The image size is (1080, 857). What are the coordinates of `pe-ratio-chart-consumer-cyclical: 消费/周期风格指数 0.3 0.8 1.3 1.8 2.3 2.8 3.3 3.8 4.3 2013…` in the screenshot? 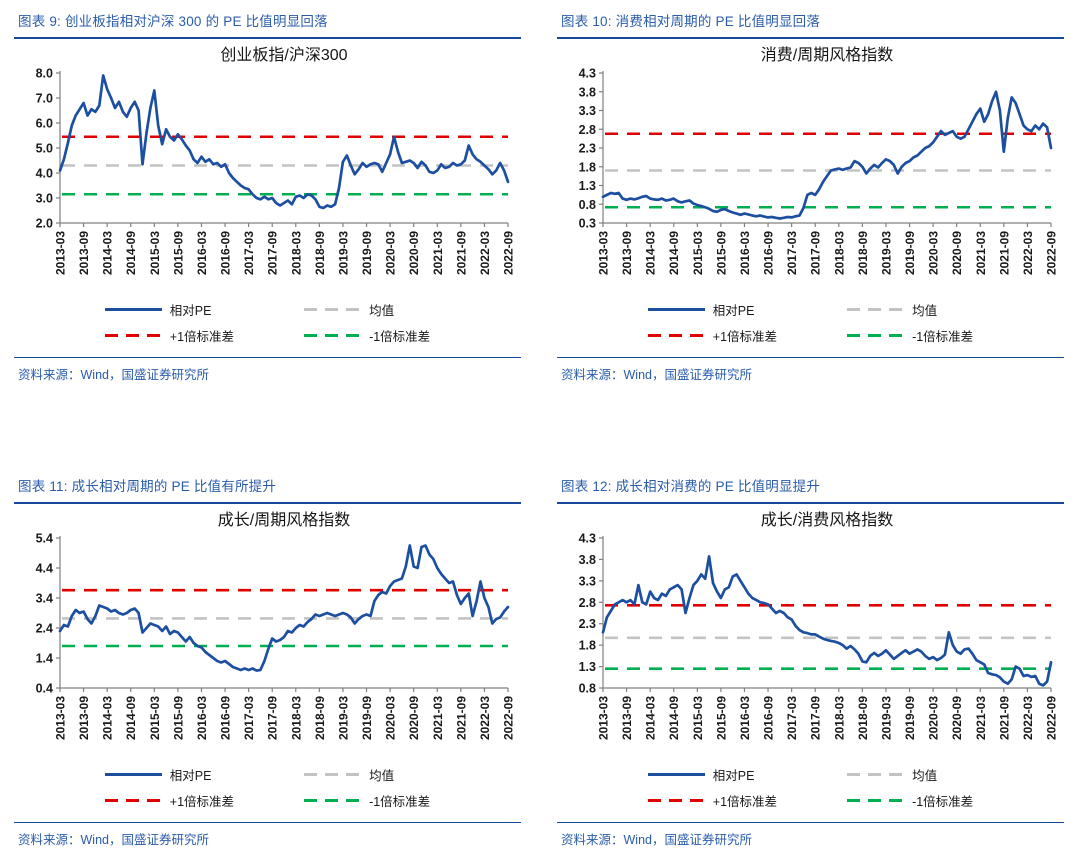 It's located at (810, 170).